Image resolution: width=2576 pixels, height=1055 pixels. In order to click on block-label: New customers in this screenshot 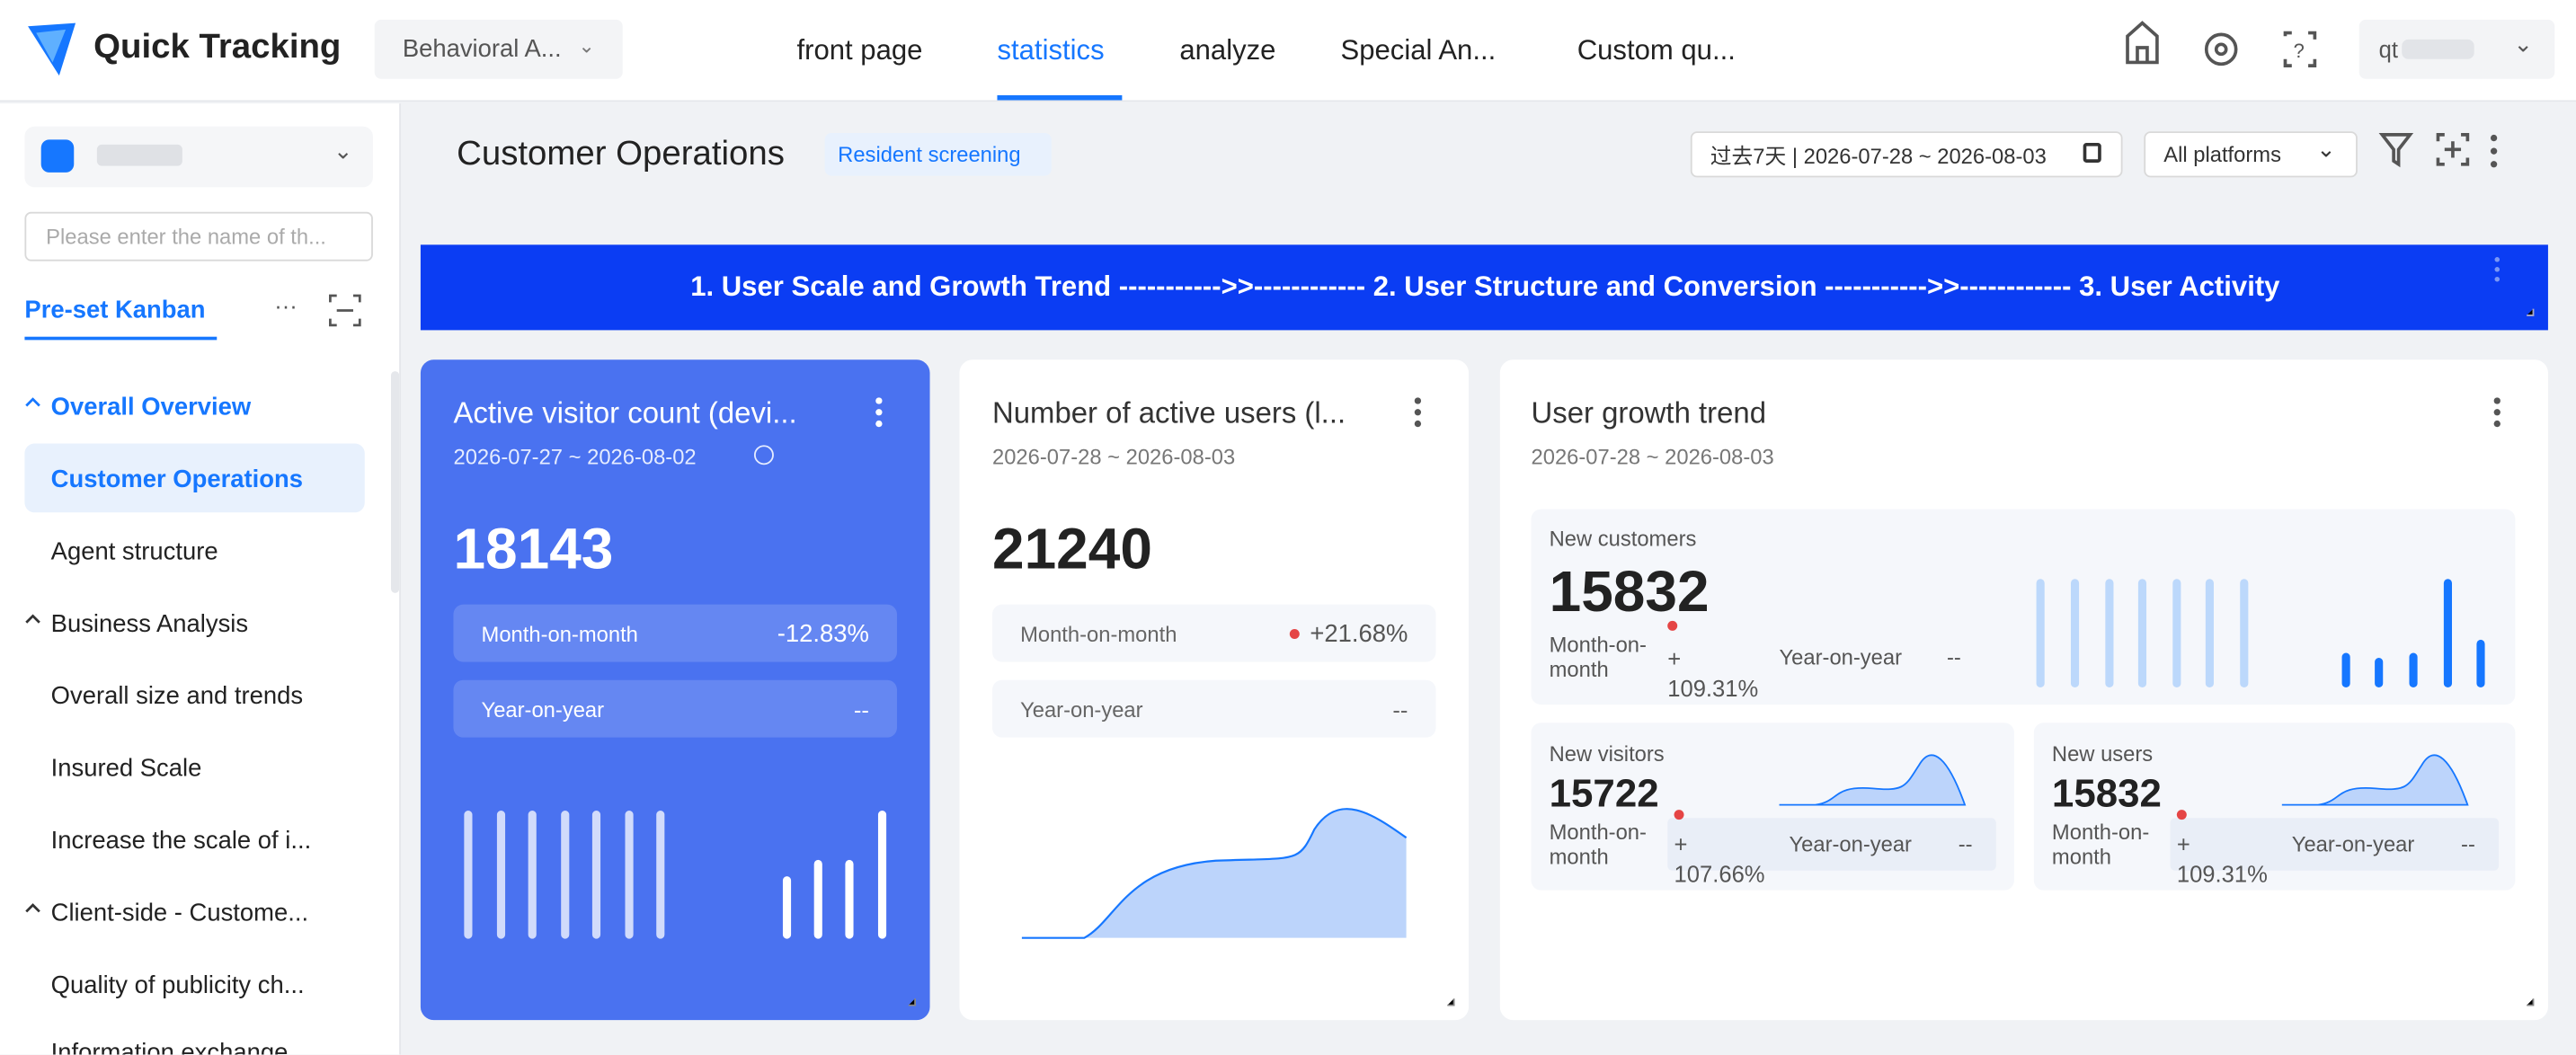, I will do `click(1623, 539)`.